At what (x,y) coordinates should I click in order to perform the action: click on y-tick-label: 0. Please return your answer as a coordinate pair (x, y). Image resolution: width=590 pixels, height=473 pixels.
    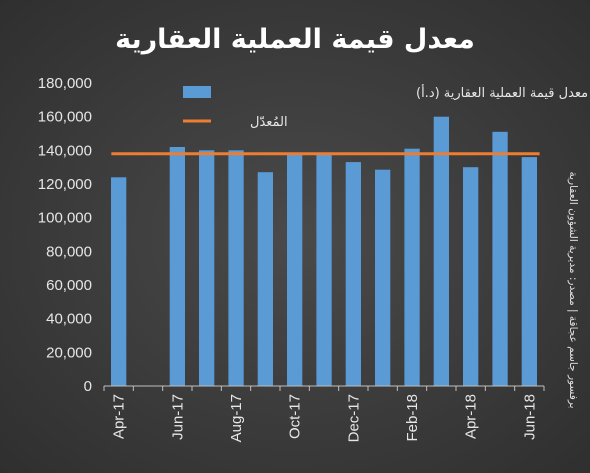
    Looking at the image, I should click on (88, 386).